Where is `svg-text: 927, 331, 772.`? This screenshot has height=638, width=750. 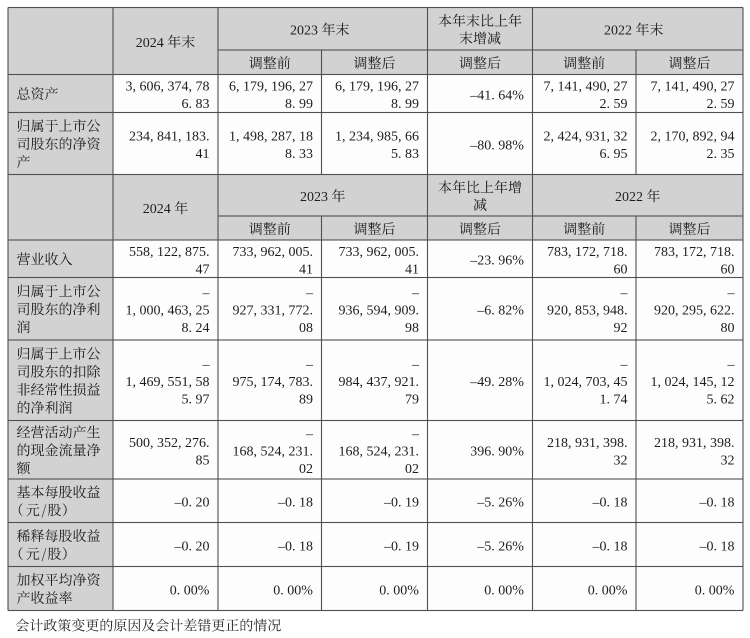
svg-text: 927, 331, 772. is located at coordinates (273, 311).